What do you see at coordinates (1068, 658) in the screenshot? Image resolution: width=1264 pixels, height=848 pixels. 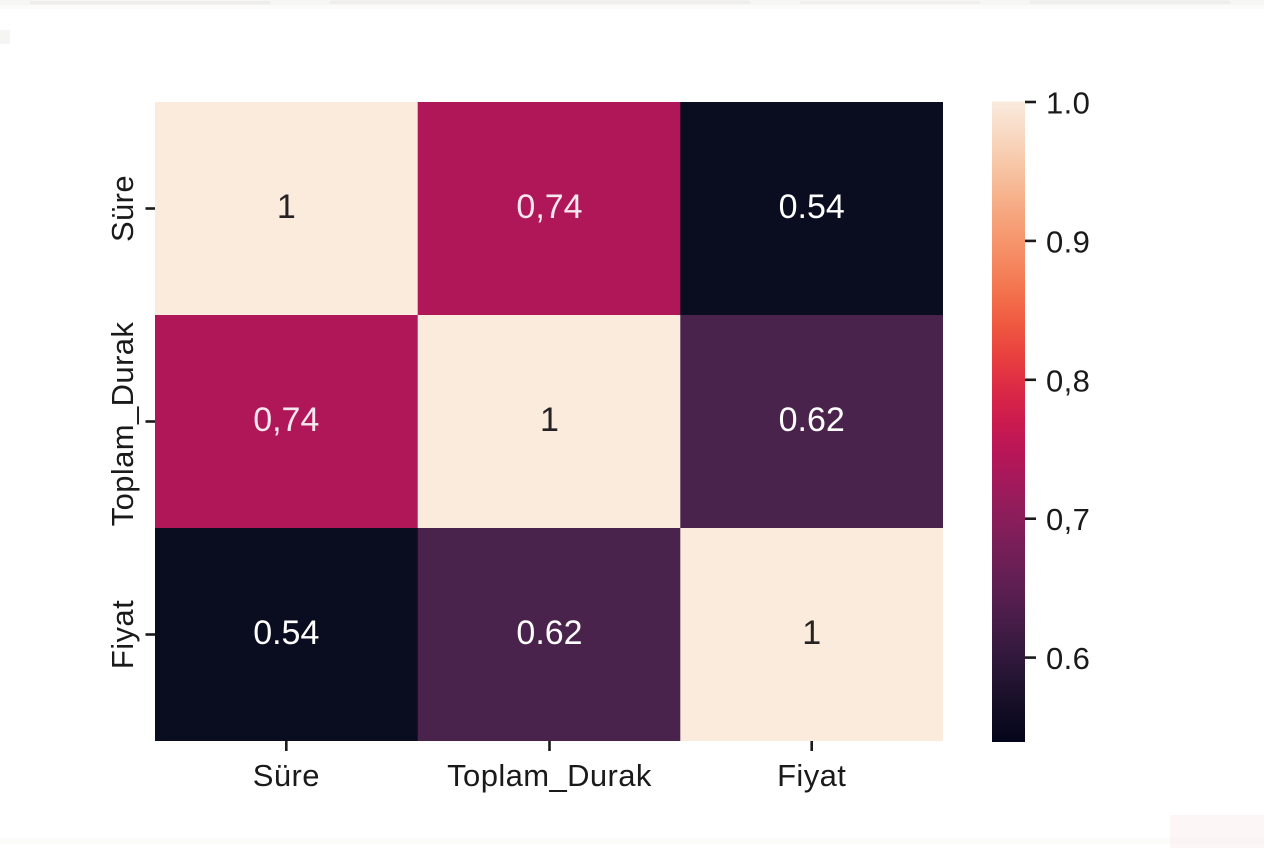 I see `svg-text: 0.6` at bounding box center [1068, 658].